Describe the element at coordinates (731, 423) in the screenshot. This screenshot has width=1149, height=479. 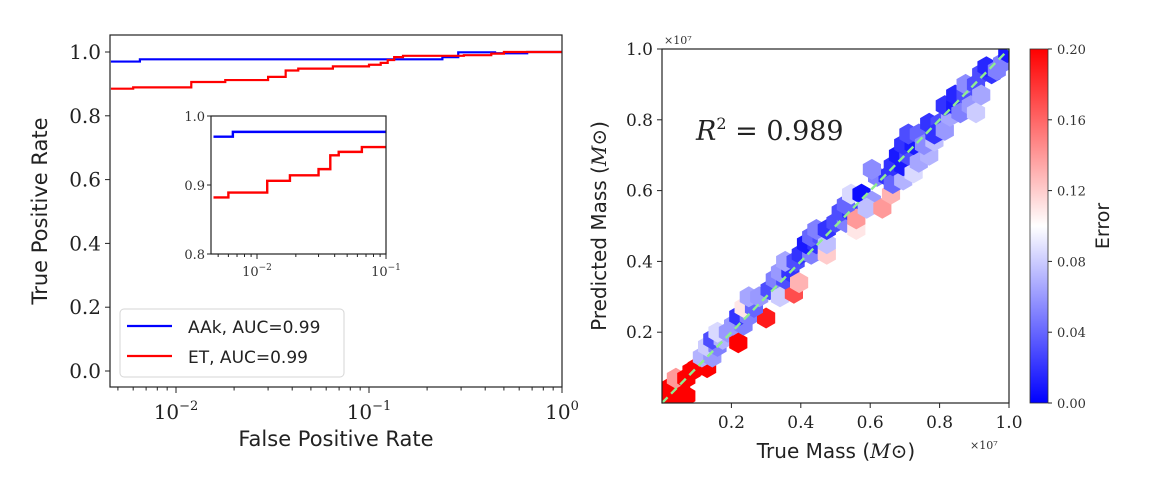
I see `hexbin-x-tick-label: 0.2` at that location.